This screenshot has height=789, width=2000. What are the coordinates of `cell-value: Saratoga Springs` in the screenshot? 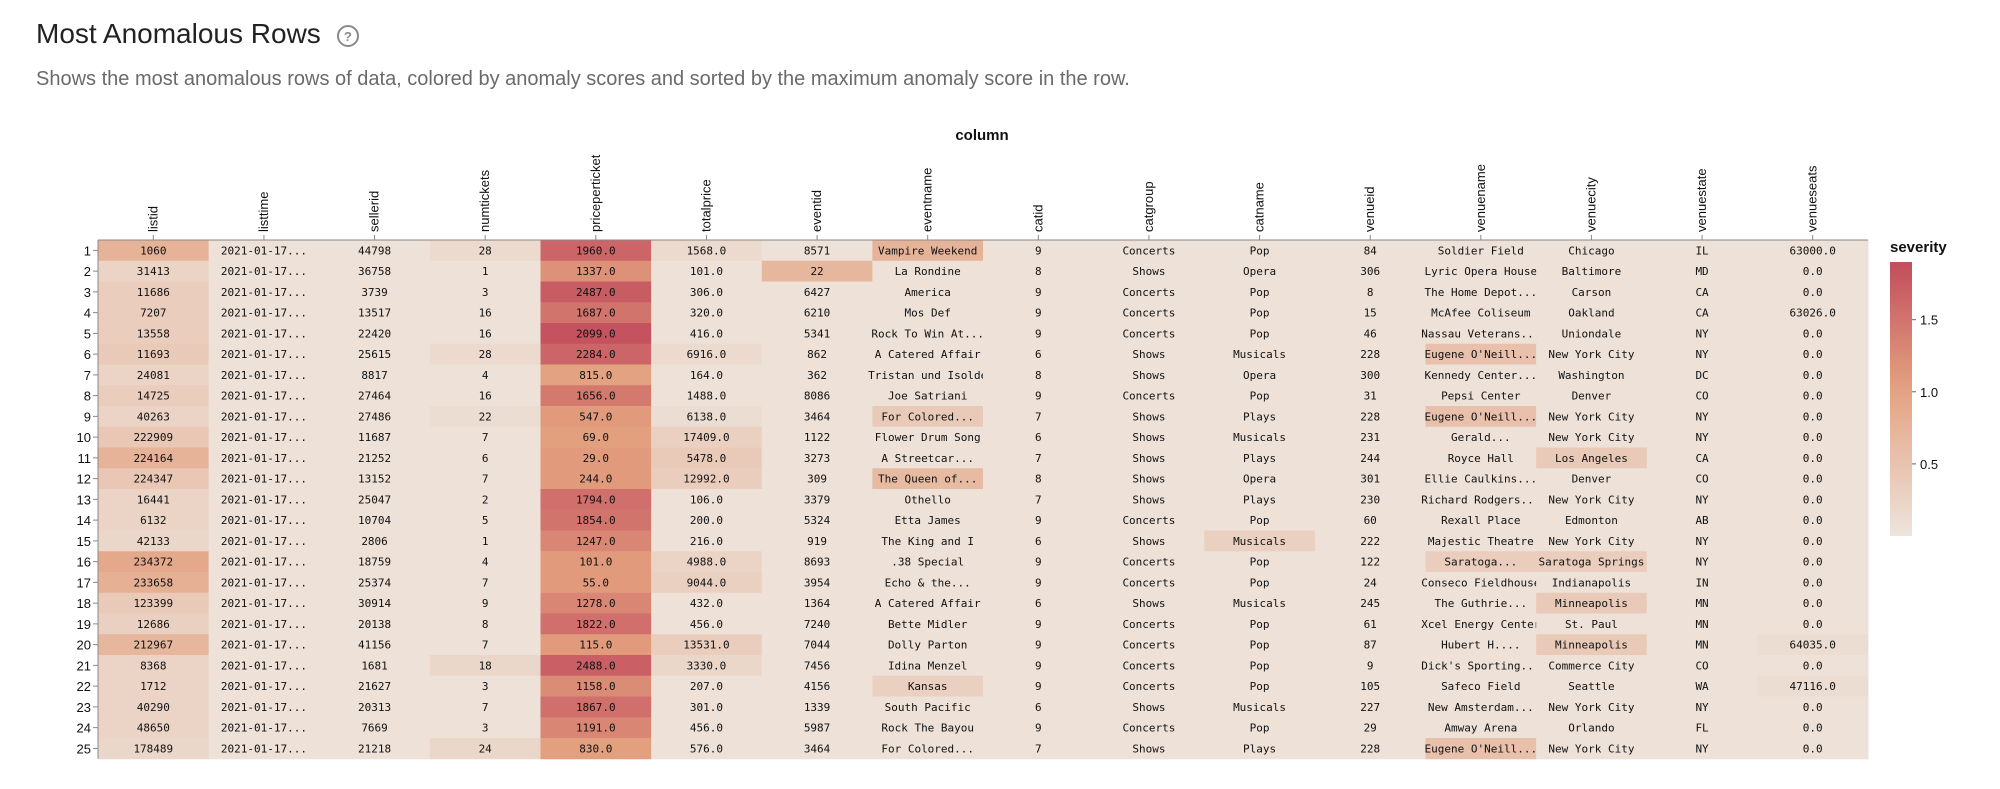 It's located at (1591, 562).